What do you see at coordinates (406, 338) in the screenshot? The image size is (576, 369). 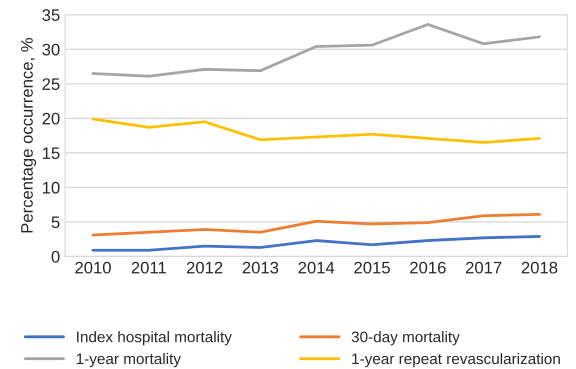 I see `legend-label: 30-day mortality` at bounding box center [406, 338].